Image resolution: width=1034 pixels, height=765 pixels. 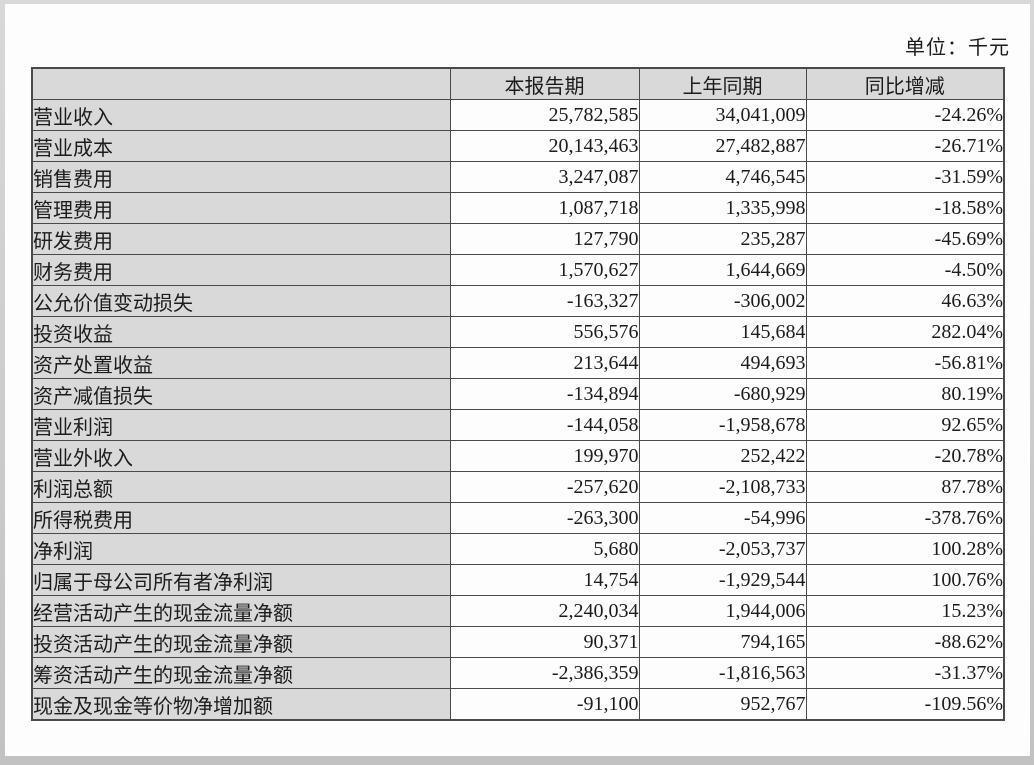 What do you see at coordinates (241, 301) in the screenshot?
I see `row-label: 公允价值变动损失` at bounding box center [241, 301].